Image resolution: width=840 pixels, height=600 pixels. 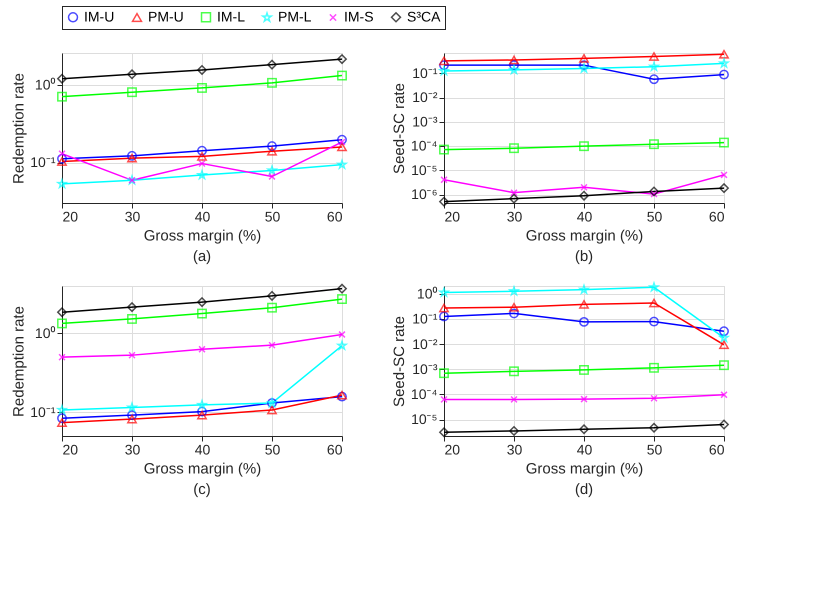 What do you see at coordinates (584, 256) in the screenshot?
I see `text: (b)` at bounding box center [584, 256].